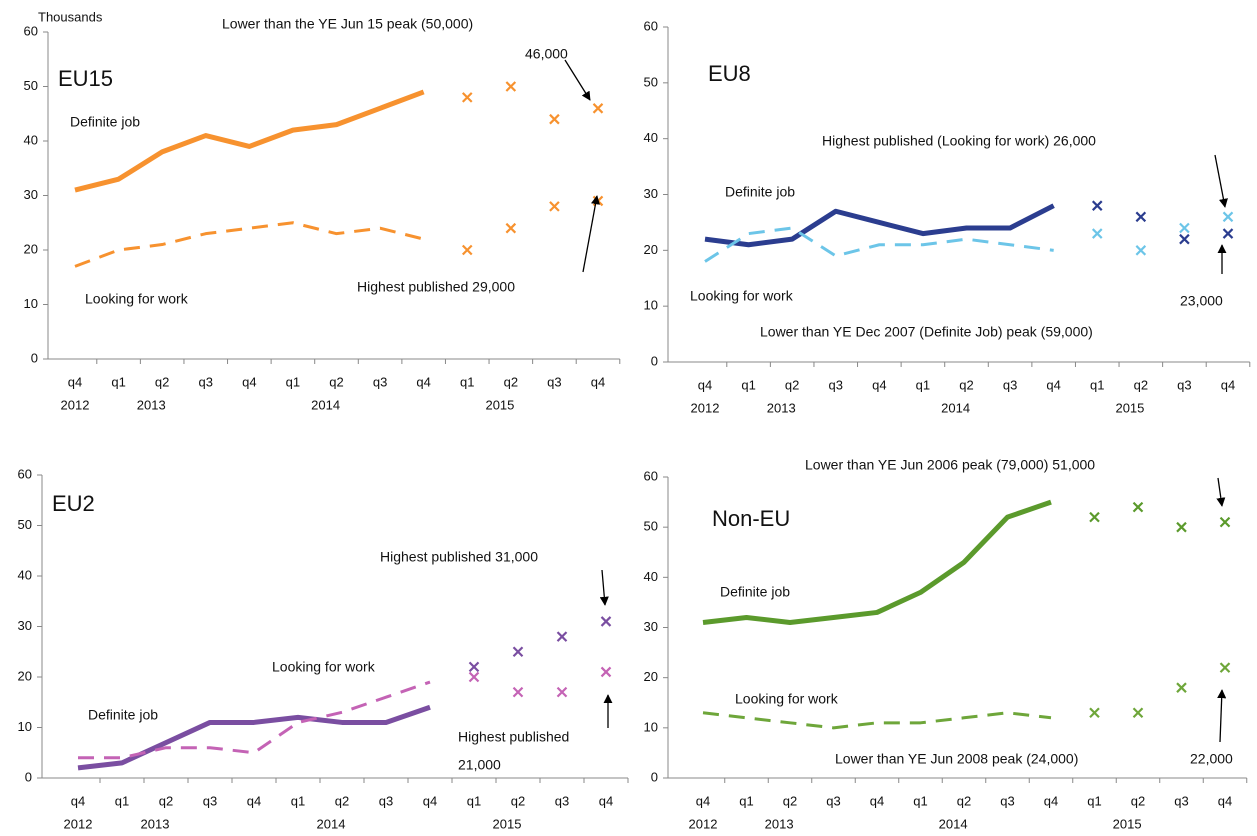 Image resolution: width=1257 pixels, height=836 pixels. Describe the element at coordinates (347, 24) in the screenshot. I see `annotation: Lower than the YE Jun 15 peak (50,000)` at that location.